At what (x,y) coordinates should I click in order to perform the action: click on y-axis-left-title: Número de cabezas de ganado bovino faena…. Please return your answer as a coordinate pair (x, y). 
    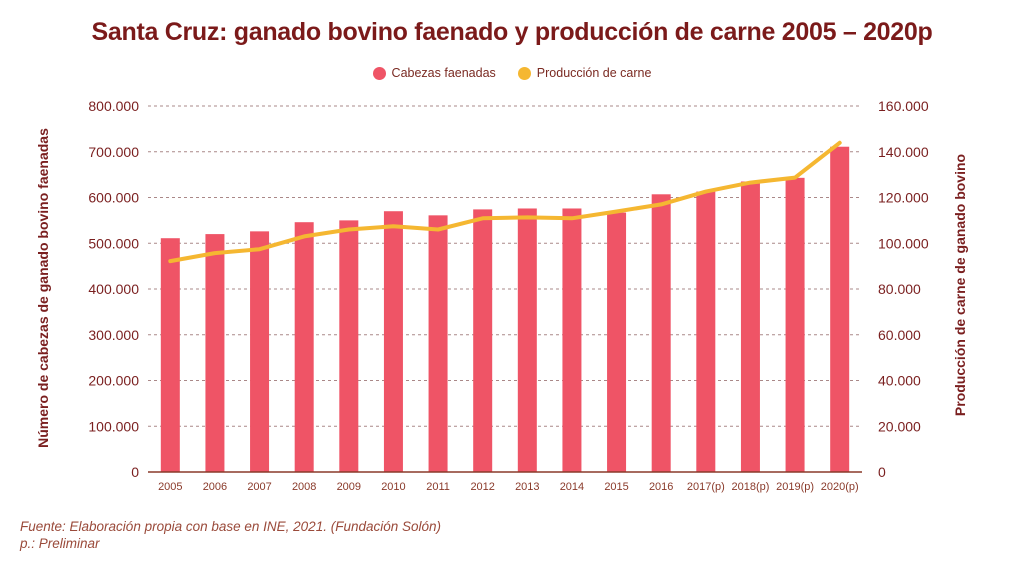
    Looking at the image, I should click on (43, 288).